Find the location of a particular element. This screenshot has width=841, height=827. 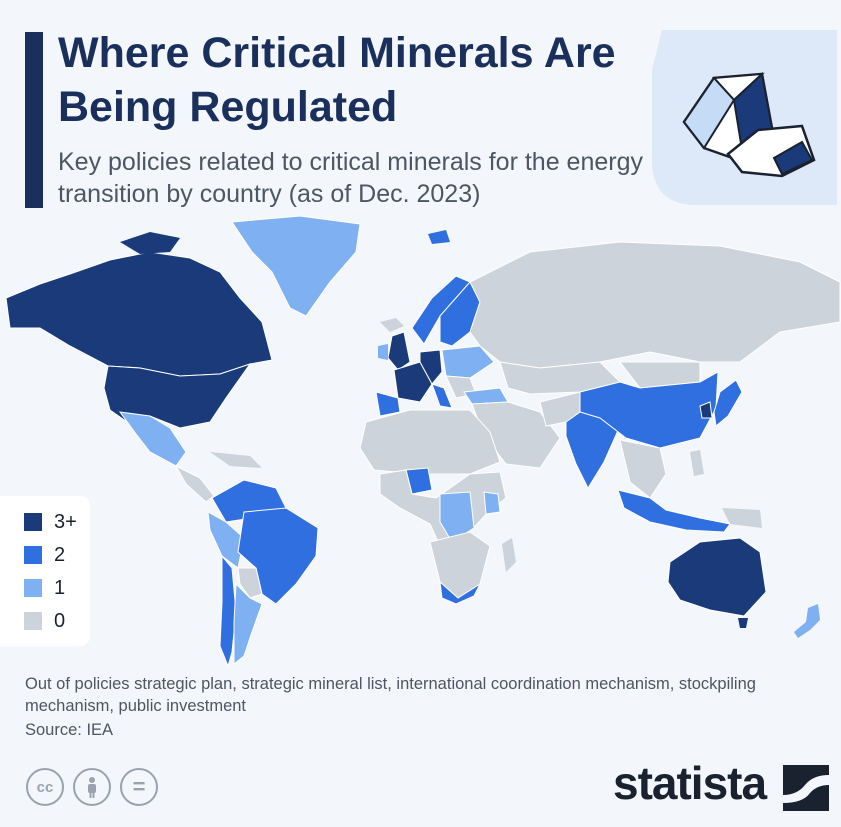

southeast-asia is located at coordinates (643, 469).